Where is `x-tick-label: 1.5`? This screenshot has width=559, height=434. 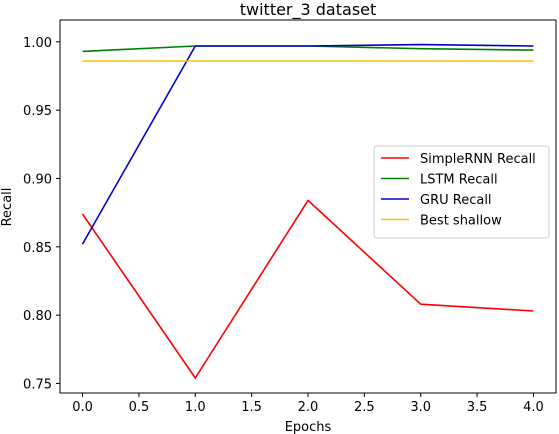
x-tick-label: 1.5 is located at coordinates (251, 407).